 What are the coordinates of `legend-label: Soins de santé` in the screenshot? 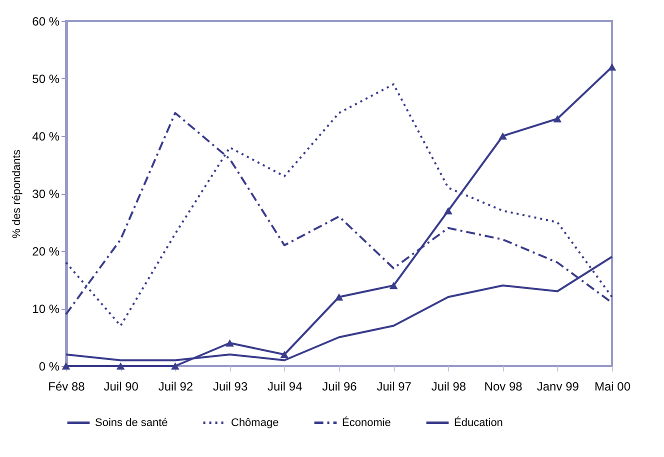 It's located at (131, 422).